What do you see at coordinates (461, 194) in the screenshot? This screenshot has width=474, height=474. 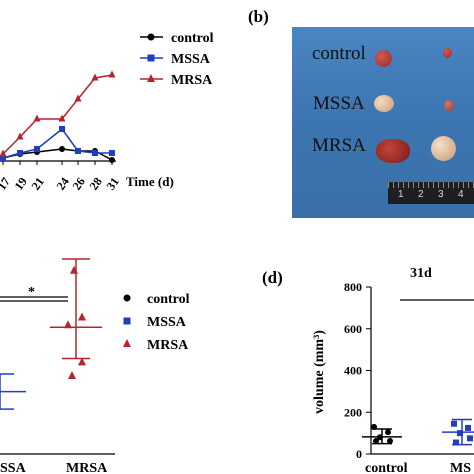 I see `ruler-mark: 4` at bounding box center [461, 194].